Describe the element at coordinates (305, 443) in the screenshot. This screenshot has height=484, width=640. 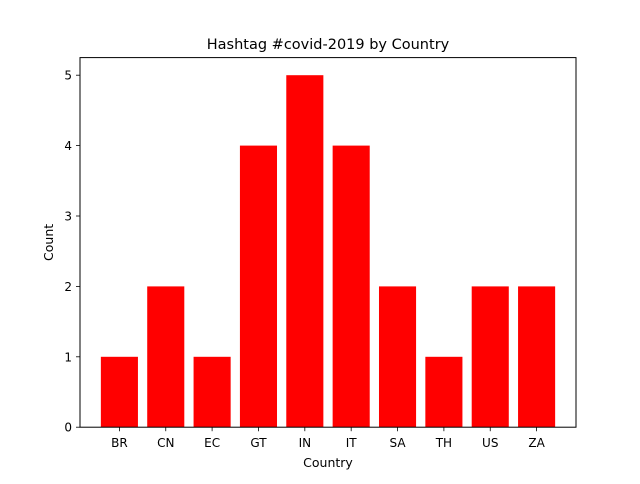
I see `x-tick-label: IN` at that location.